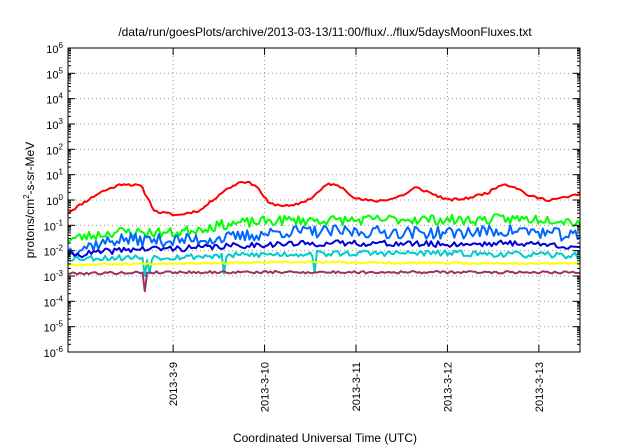  I want to click on y-tick-label: 10⁶, so click(54, 48).